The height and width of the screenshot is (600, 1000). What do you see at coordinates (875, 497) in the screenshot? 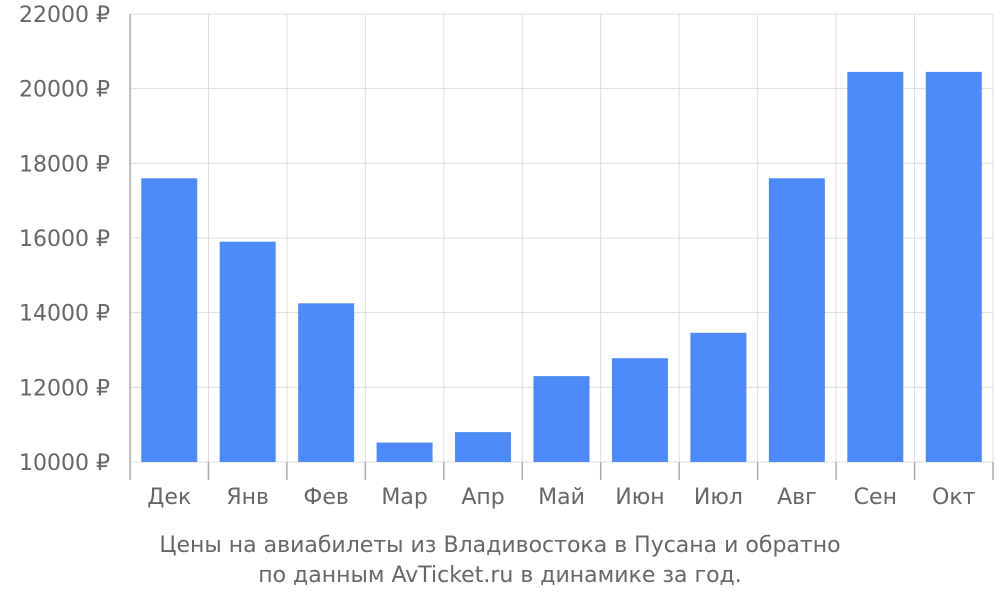
I see `x-category-label-9: Сен` at bounding box center [875, 497].